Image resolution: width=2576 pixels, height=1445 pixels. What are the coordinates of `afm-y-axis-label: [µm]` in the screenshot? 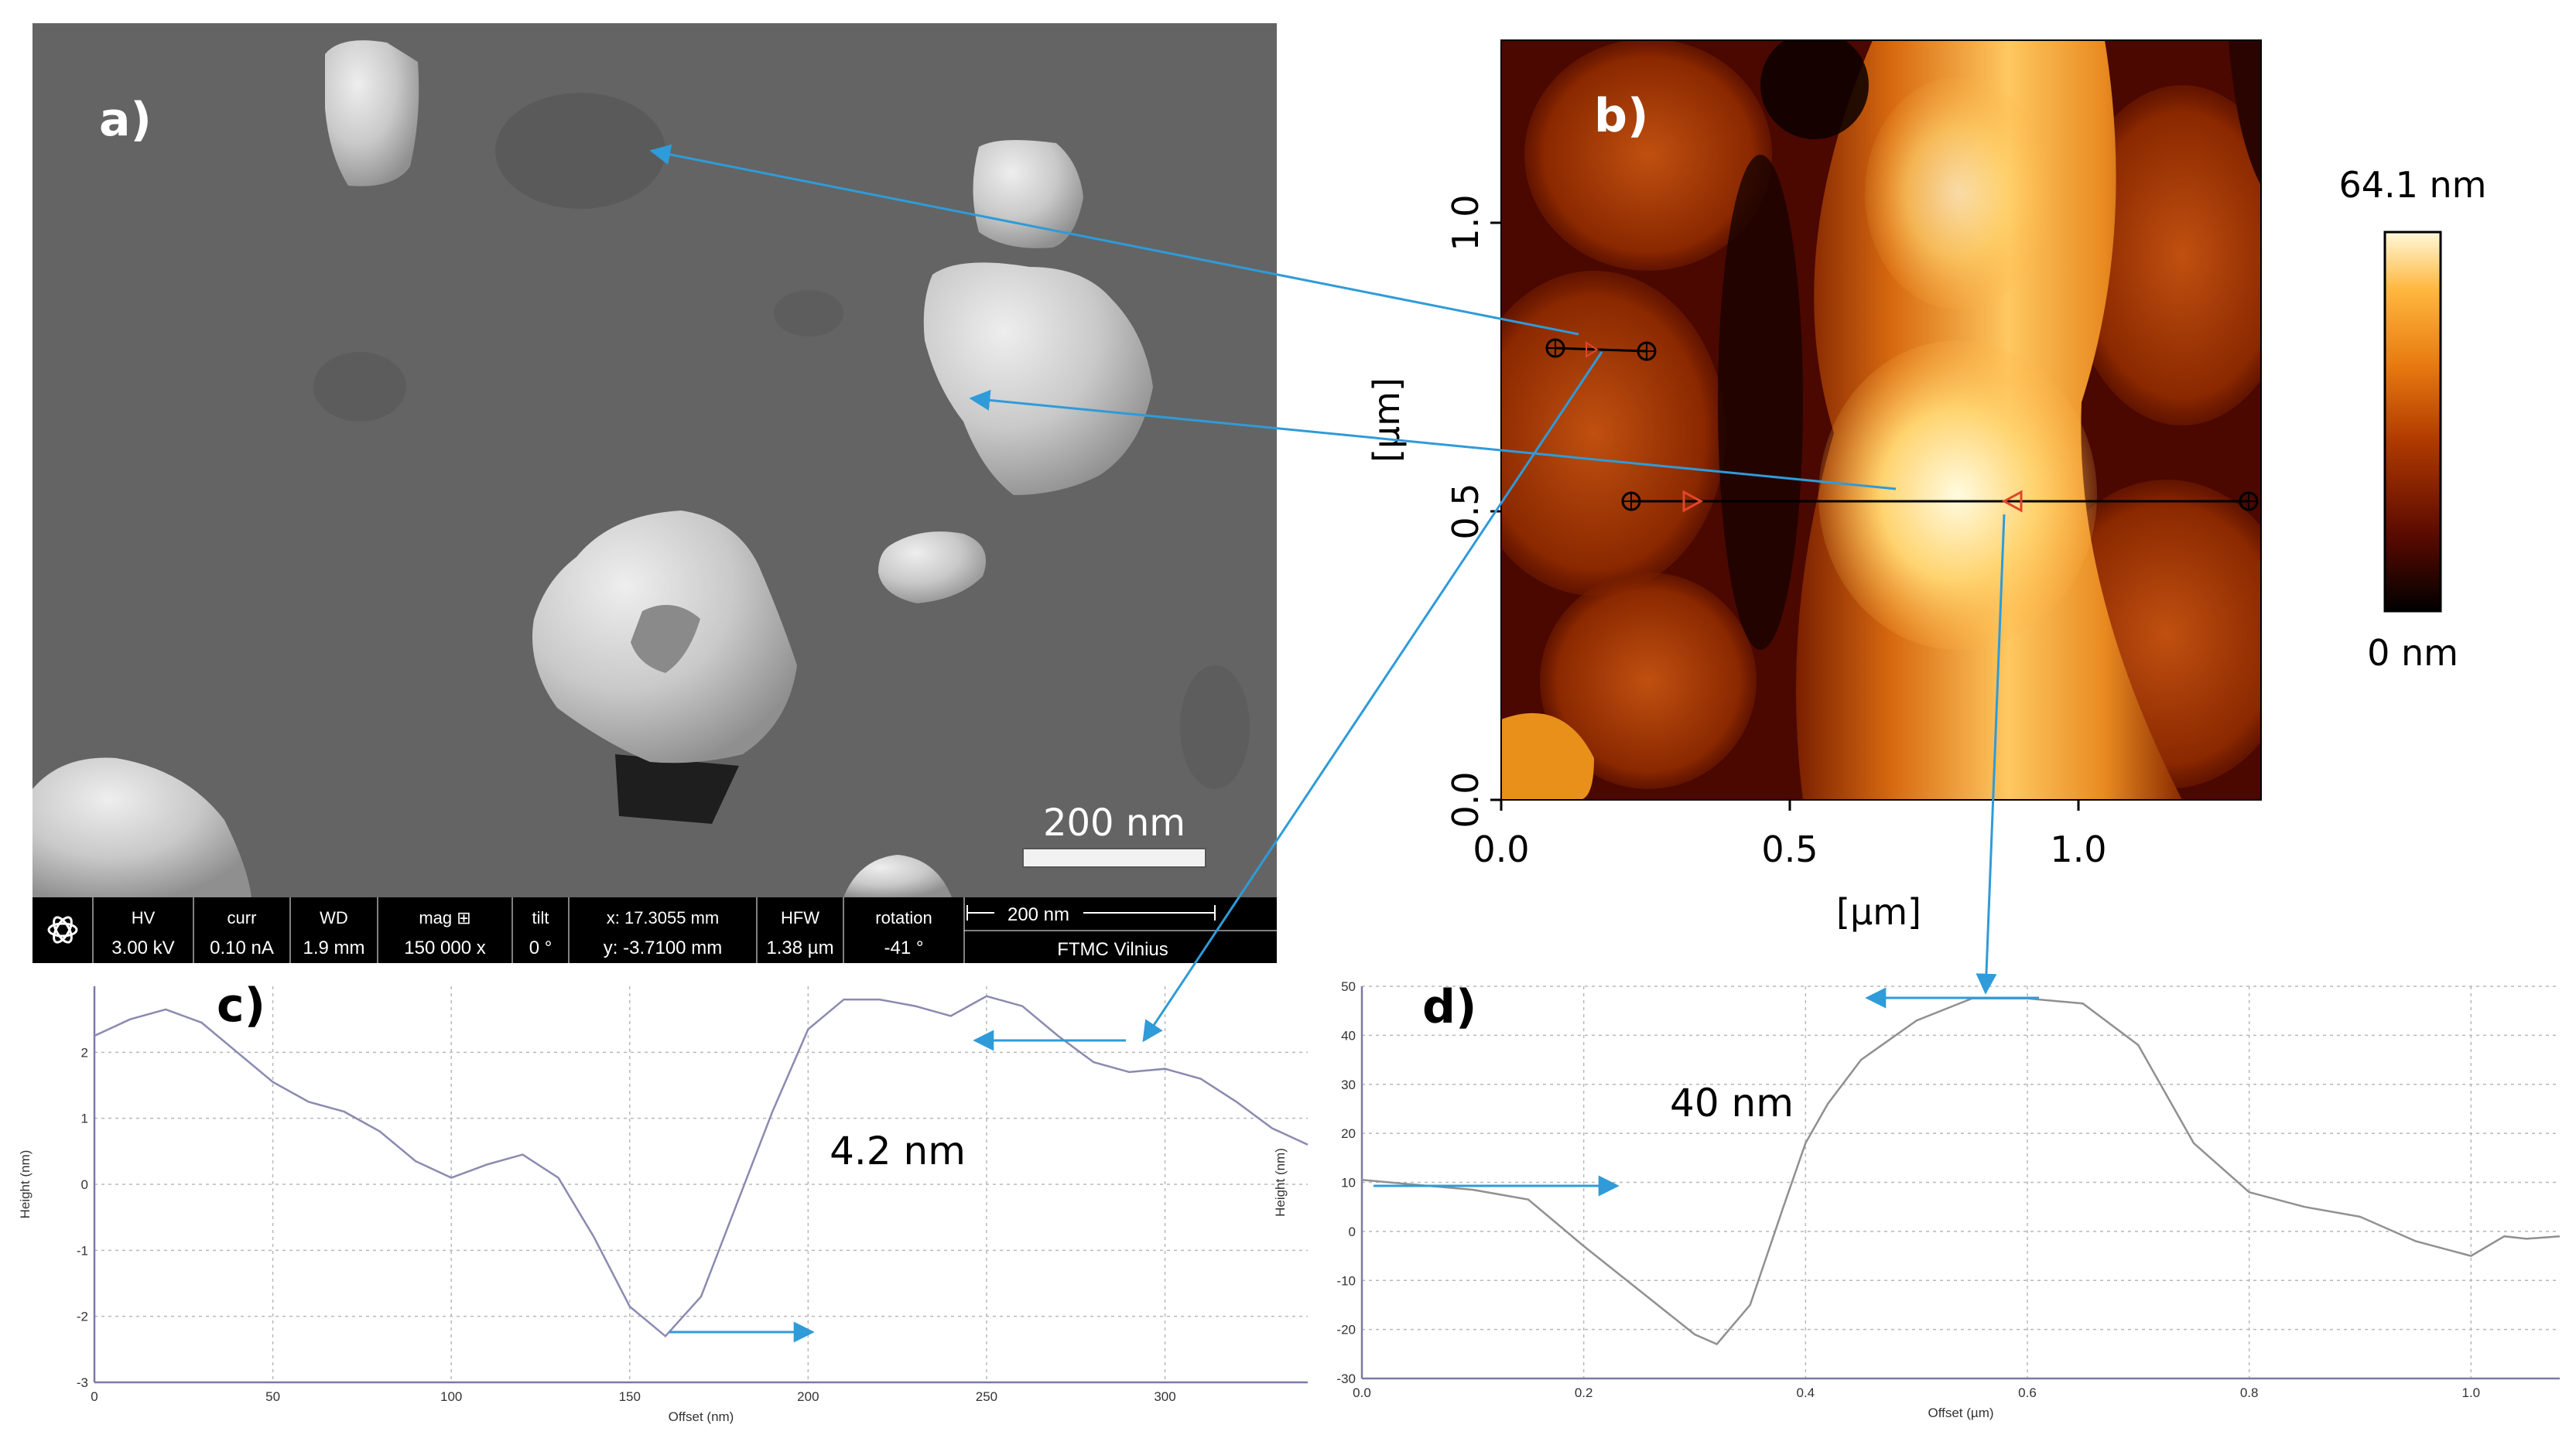 It's located at (1387, 420).